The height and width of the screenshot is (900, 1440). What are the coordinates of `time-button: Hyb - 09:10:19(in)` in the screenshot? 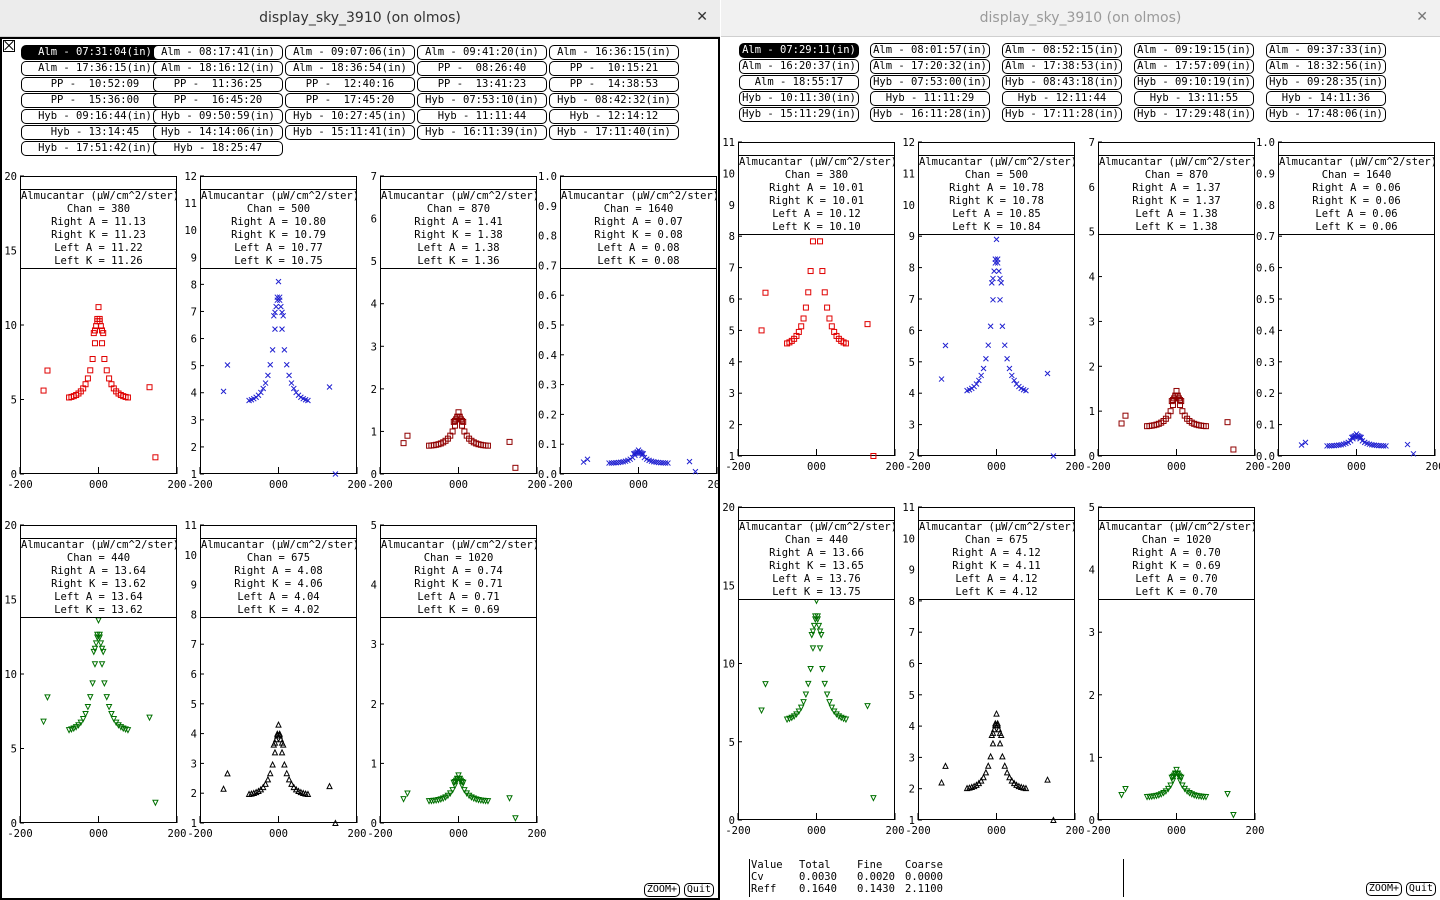 It's located at (1194, 82).